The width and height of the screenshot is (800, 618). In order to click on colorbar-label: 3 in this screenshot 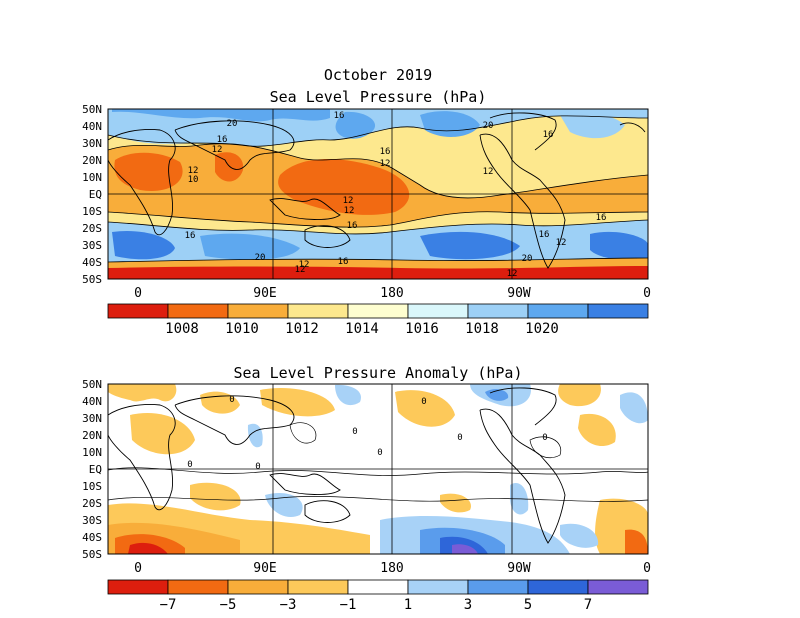, I will do `click(468, 605)`.